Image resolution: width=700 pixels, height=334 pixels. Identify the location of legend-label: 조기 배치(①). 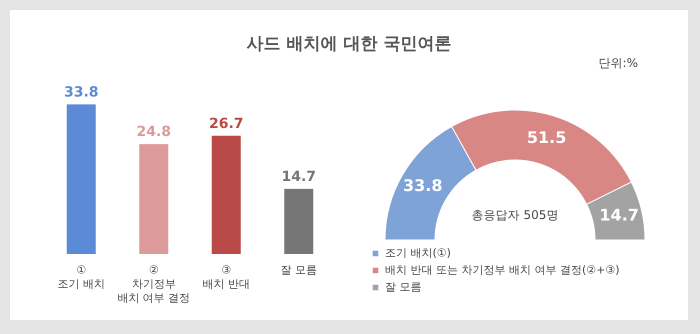
(418, 253).